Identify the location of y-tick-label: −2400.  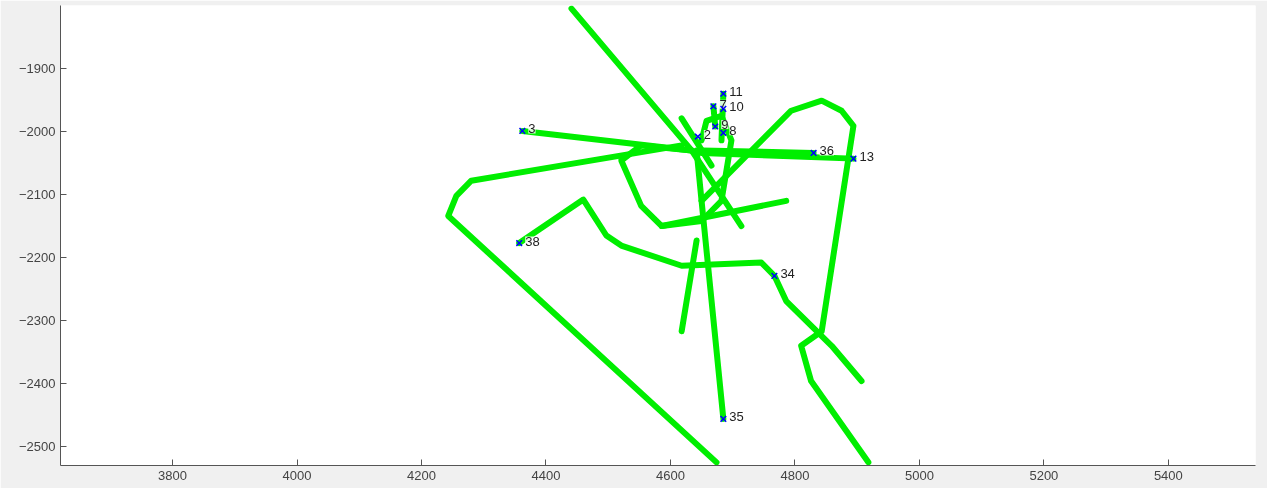
(37, 384).